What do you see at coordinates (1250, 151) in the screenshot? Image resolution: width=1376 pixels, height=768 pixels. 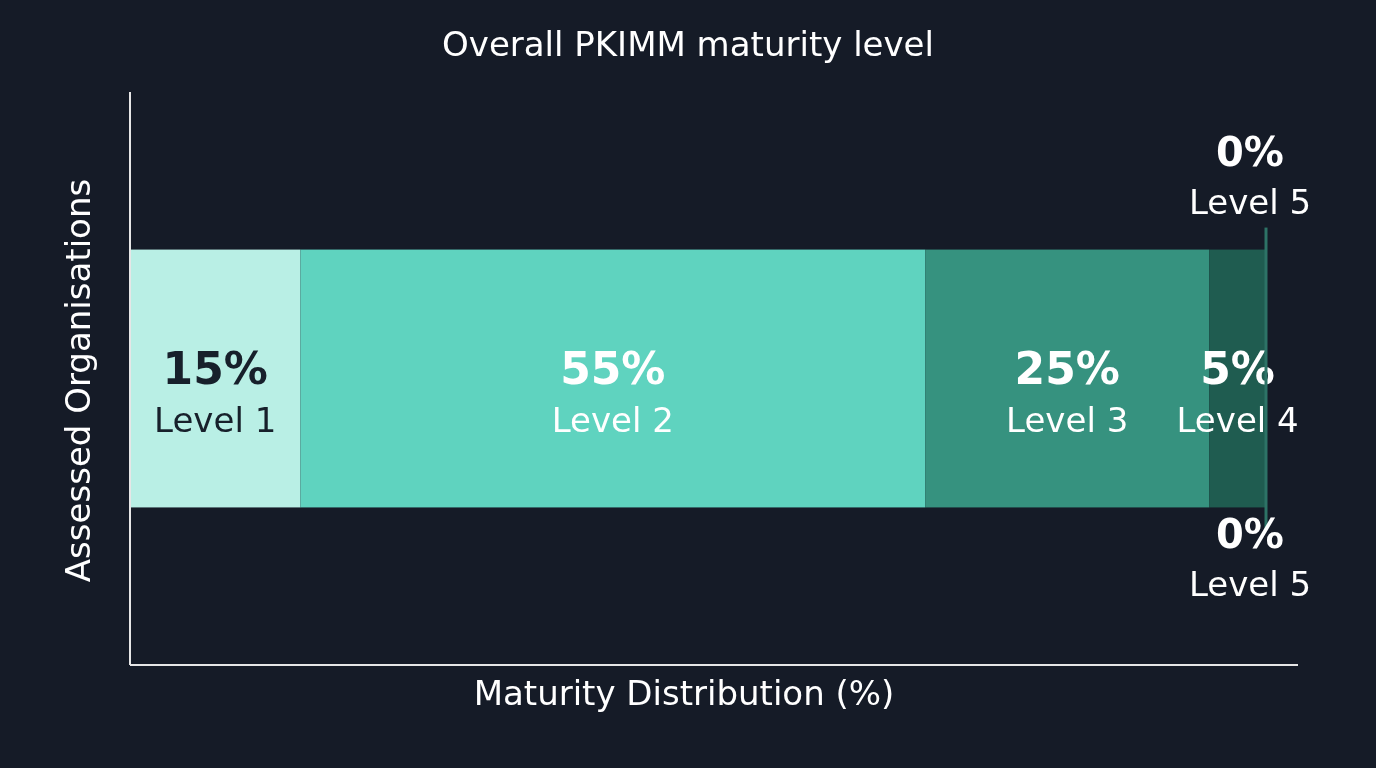 I see `text: 0%` at bounding box center [1250, 151].